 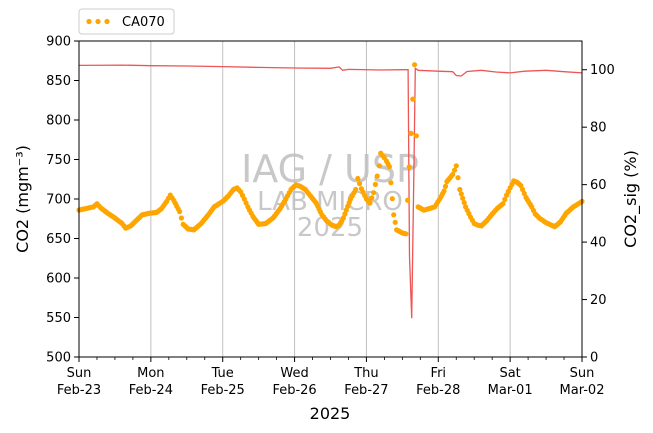 What do you see at coordinates (602, 70) in the screenshot?
I see `y2-tick-label: 100` at bounding box center [602, 70].